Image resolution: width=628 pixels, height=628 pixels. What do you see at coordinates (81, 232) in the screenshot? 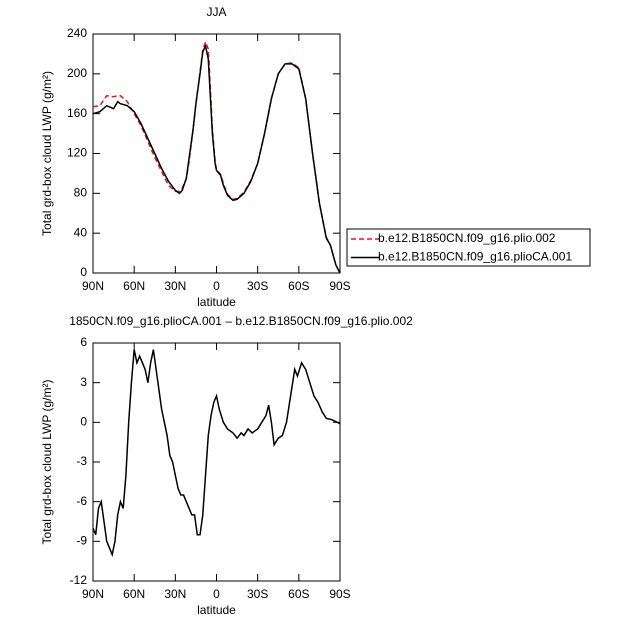
I see `y-tick-label: 40` at bounding box center [81, 232].